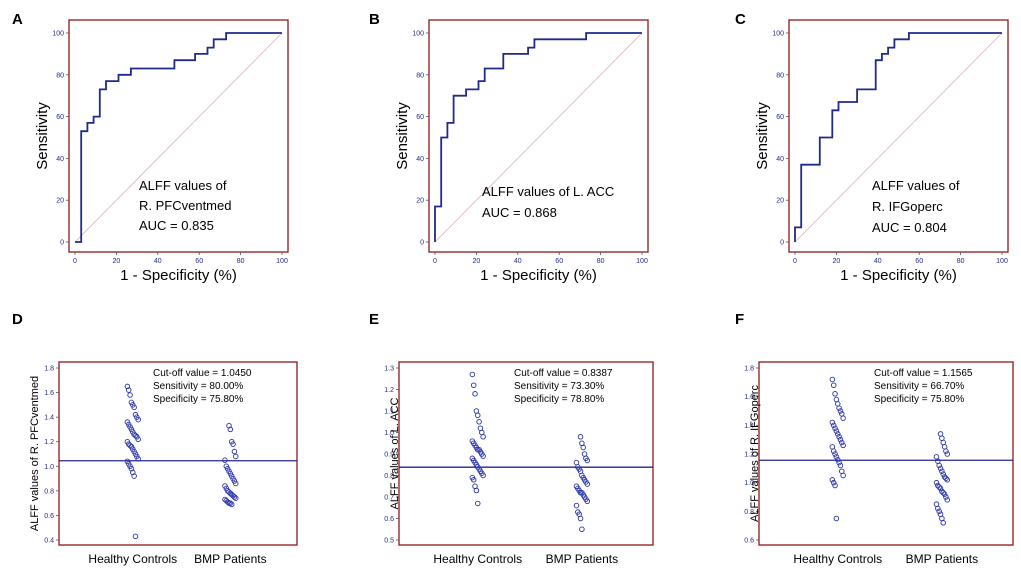  Describe the element at coordinates (559, 386) in the screenshot. I see `annotation-line: Sensitivity = 73.30%` at that location.